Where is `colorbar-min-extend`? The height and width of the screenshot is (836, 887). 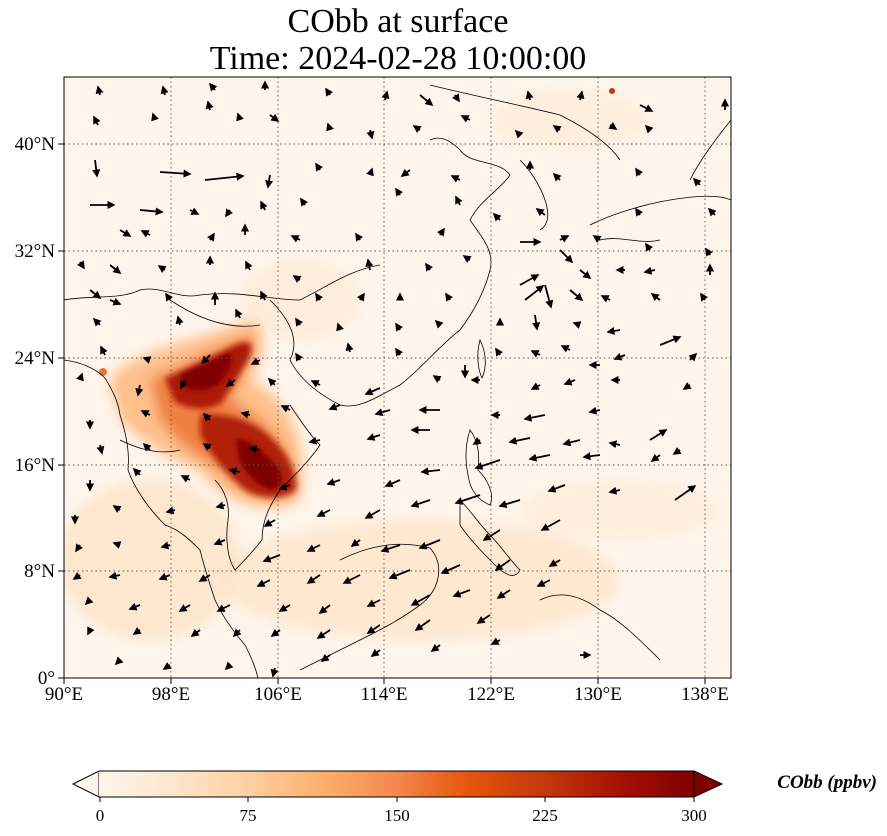
colorbar-min-extend is located at coordinates (85, 784).